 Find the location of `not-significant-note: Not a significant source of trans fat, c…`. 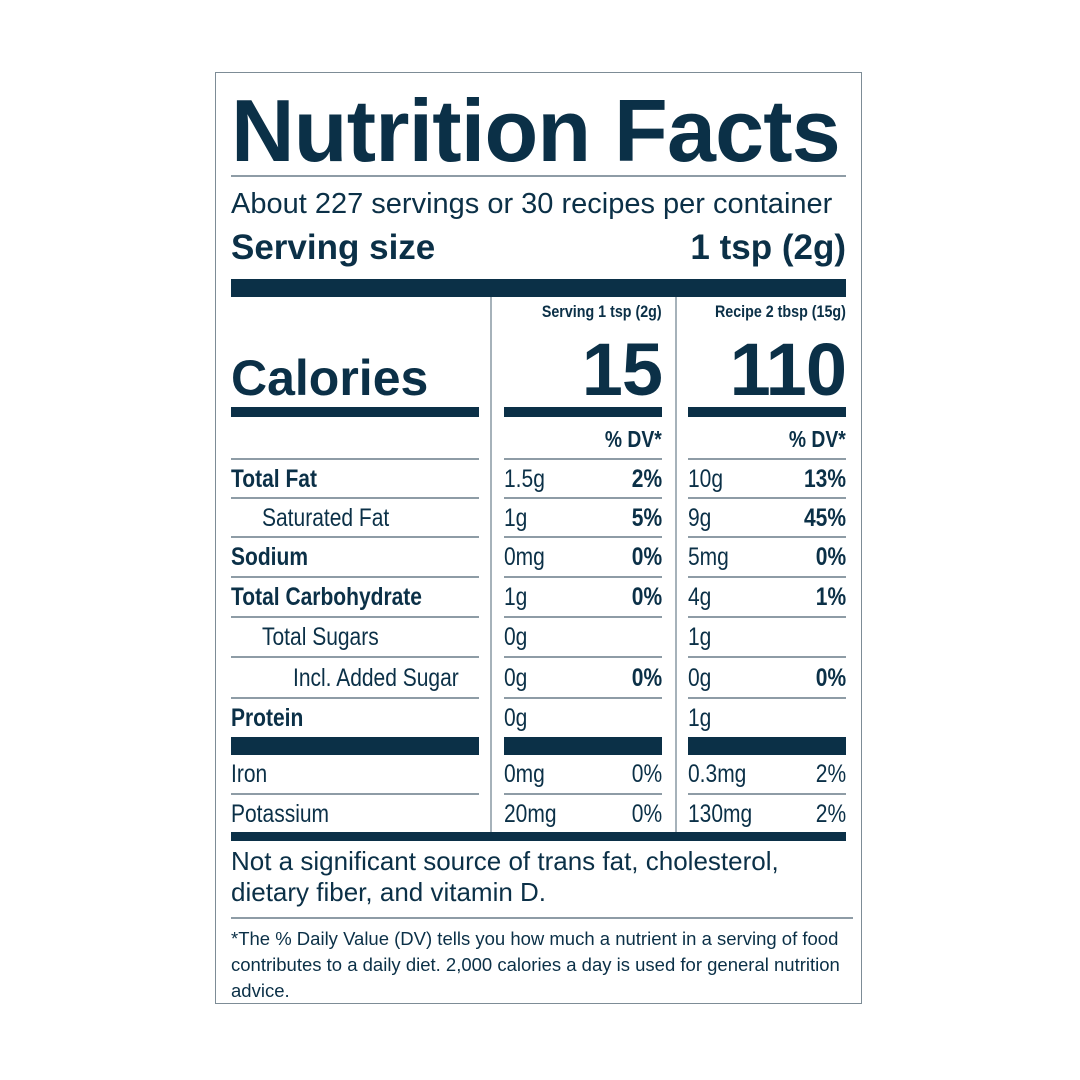

not-significant-note: Not a significant source of trans fat, c… is located at coordinates (505, 876).